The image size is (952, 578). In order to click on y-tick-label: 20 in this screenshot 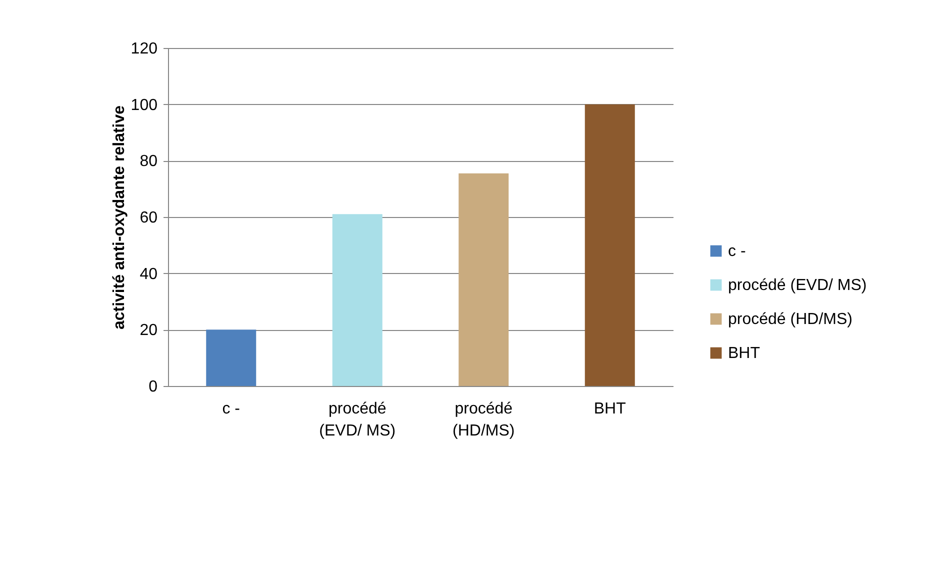, I will do `click(149, 331)`.